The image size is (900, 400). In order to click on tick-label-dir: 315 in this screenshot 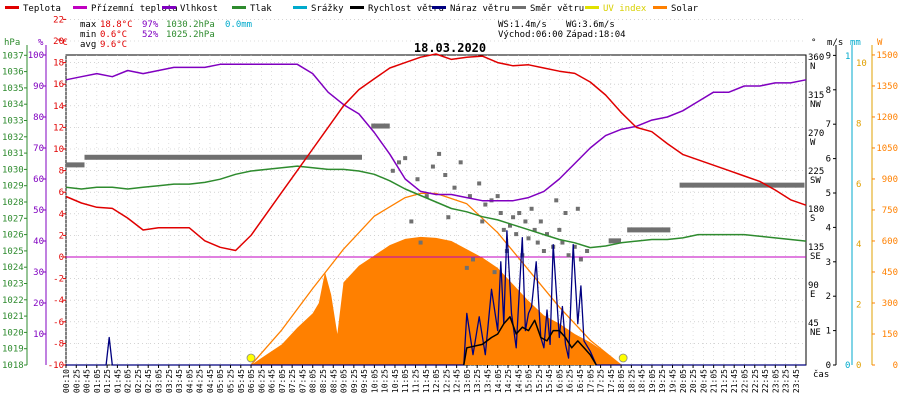, I will do `click(816, 96)`.